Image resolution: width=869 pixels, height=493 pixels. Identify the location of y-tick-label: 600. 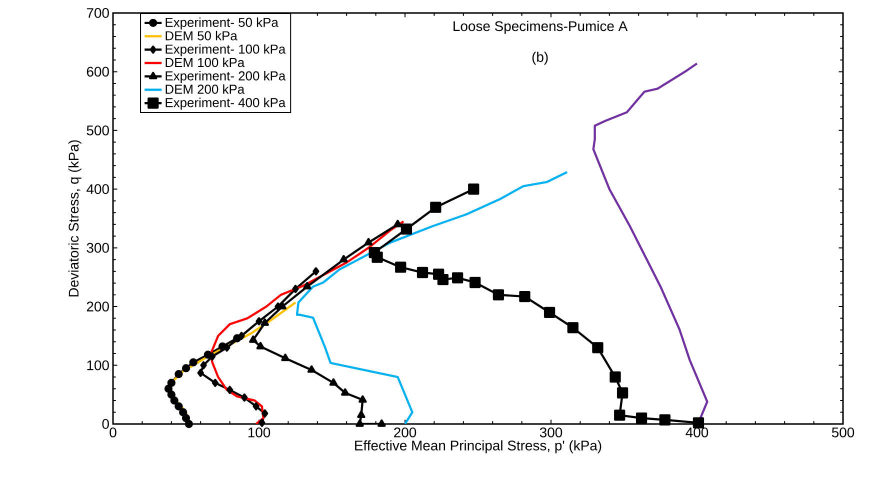
(97, 71).